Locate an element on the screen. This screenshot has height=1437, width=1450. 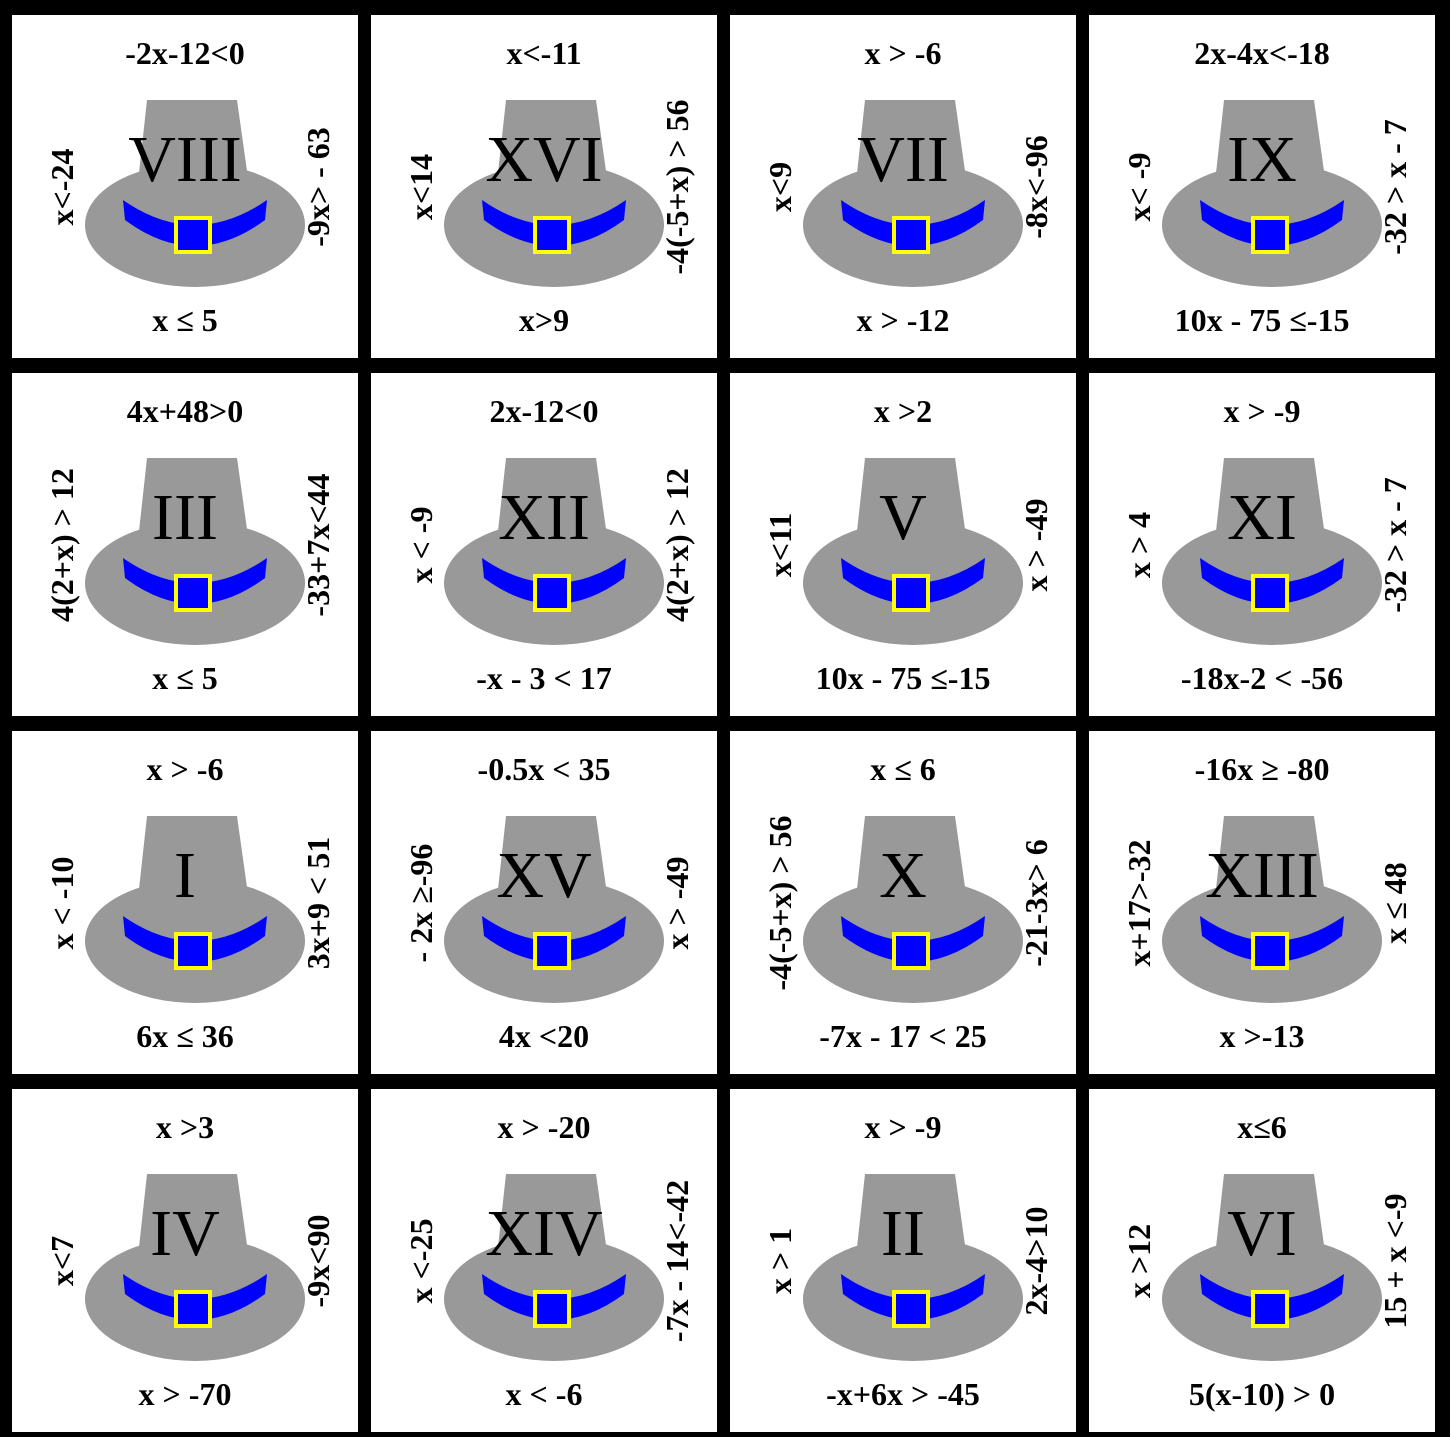
inequality-right: x ≤ 48 is located at coordinates (1395, 903).